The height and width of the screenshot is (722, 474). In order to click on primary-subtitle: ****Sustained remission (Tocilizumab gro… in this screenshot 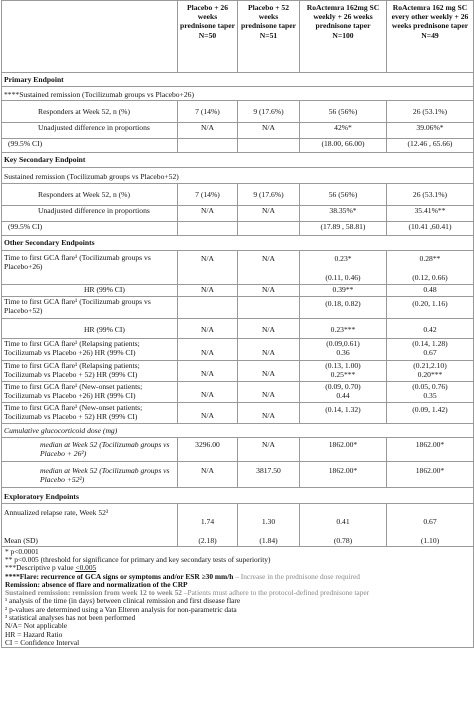, I will do `click(237, 93)`.